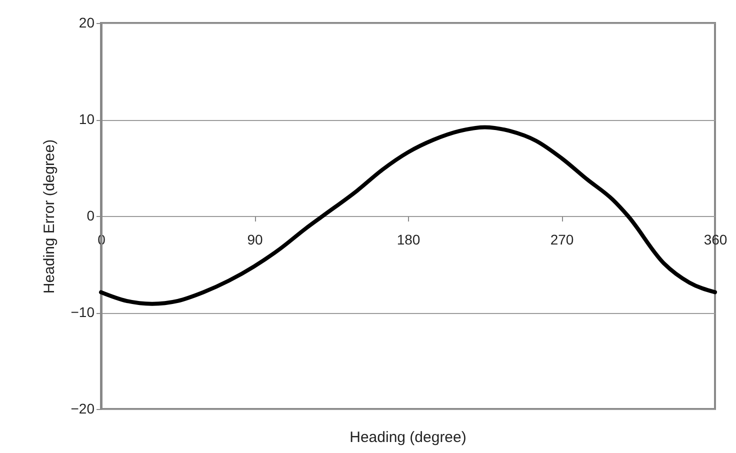 This screenshot has height=453, width=736. What do you see at coordinates (49, 216) in the screenshot?
I see `y-axis-title: Heading Error (degree)` at bounding box center [49, 216].